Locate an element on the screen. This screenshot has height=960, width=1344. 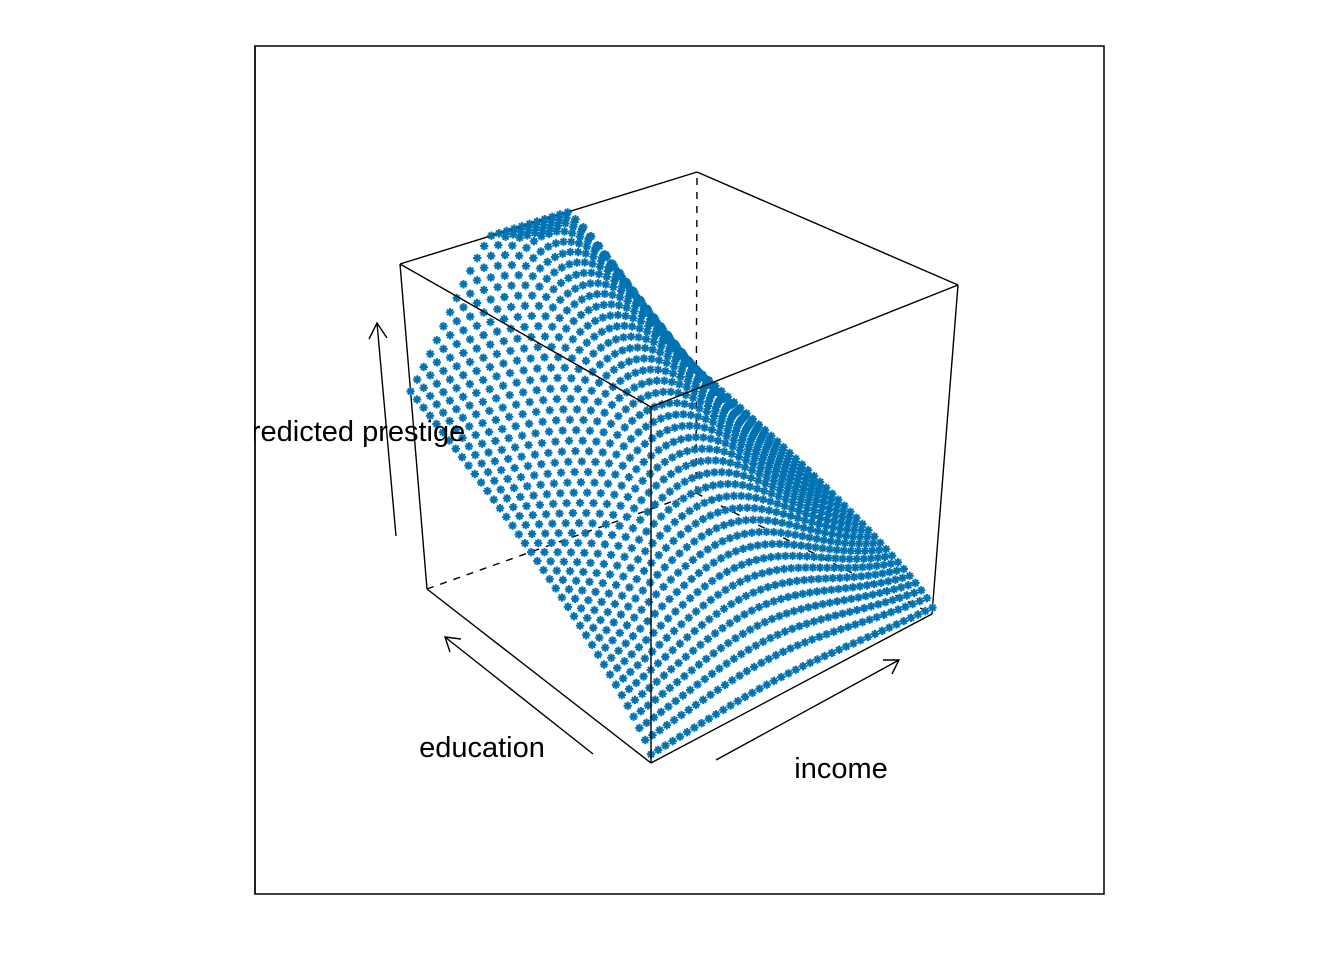
box-edge-top-back-right is located at coordinates (827, 228).